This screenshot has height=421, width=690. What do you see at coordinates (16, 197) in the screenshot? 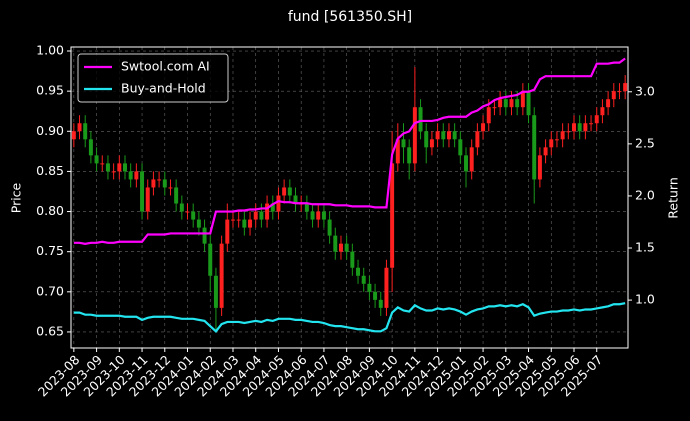
I see `y-axis-label: Price` at bounding box center [16, 197].